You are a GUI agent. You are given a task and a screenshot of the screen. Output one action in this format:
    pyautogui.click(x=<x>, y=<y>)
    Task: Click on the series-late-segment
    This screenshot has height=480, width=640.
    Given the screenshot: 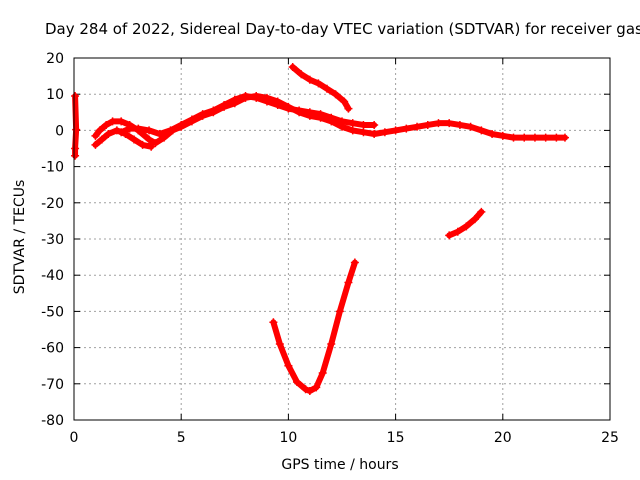 What is the action you would take?
    pyautogui.click(x=465, y=223)
    